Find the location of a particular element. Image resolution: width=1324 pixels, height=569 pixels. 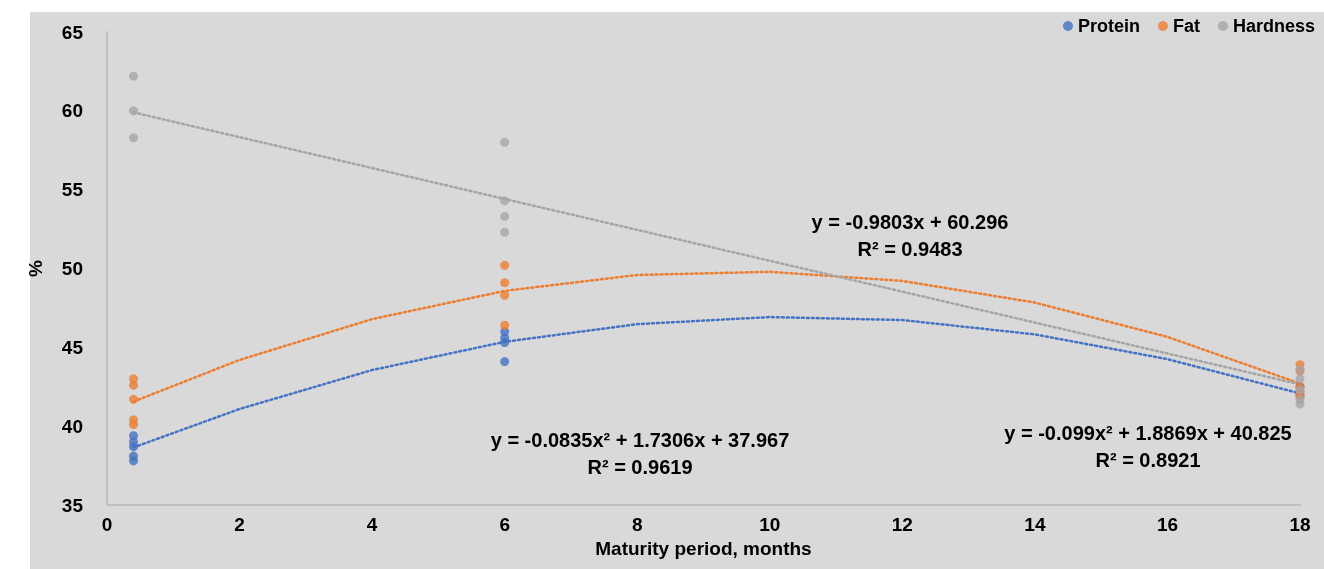

x-axis-title: Maturity period, months is located at coordinates (703, 548).